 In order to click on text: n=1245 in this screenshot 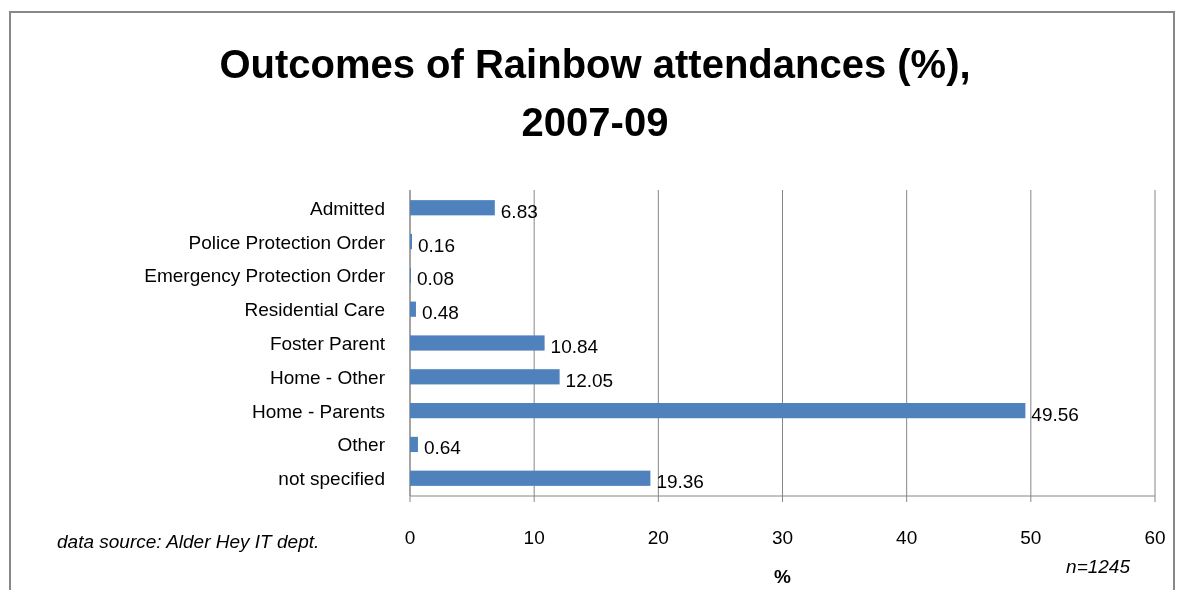, I will do `click(1098, 566)`.